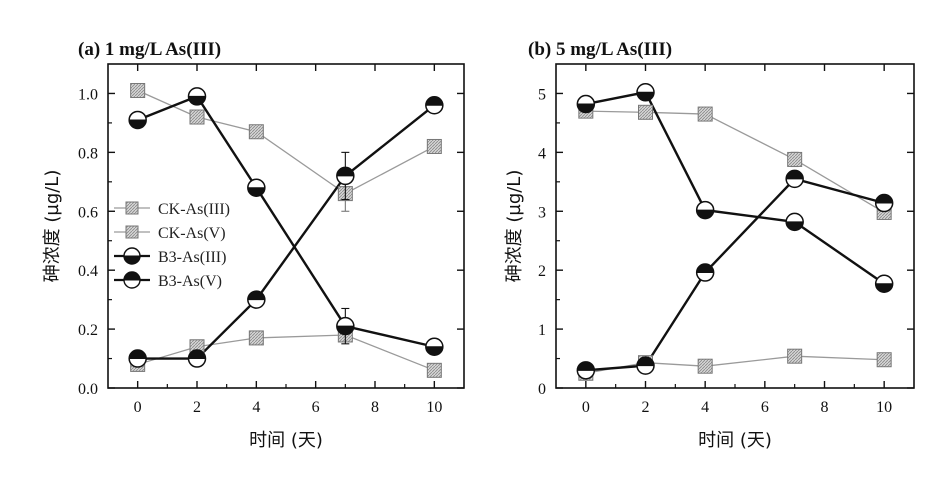 The height and width of the screenshot is (478, 932). Describe the element at coordinates (88, 212) in the screenshot. I see `y-tick-label: 0.6` at that location.